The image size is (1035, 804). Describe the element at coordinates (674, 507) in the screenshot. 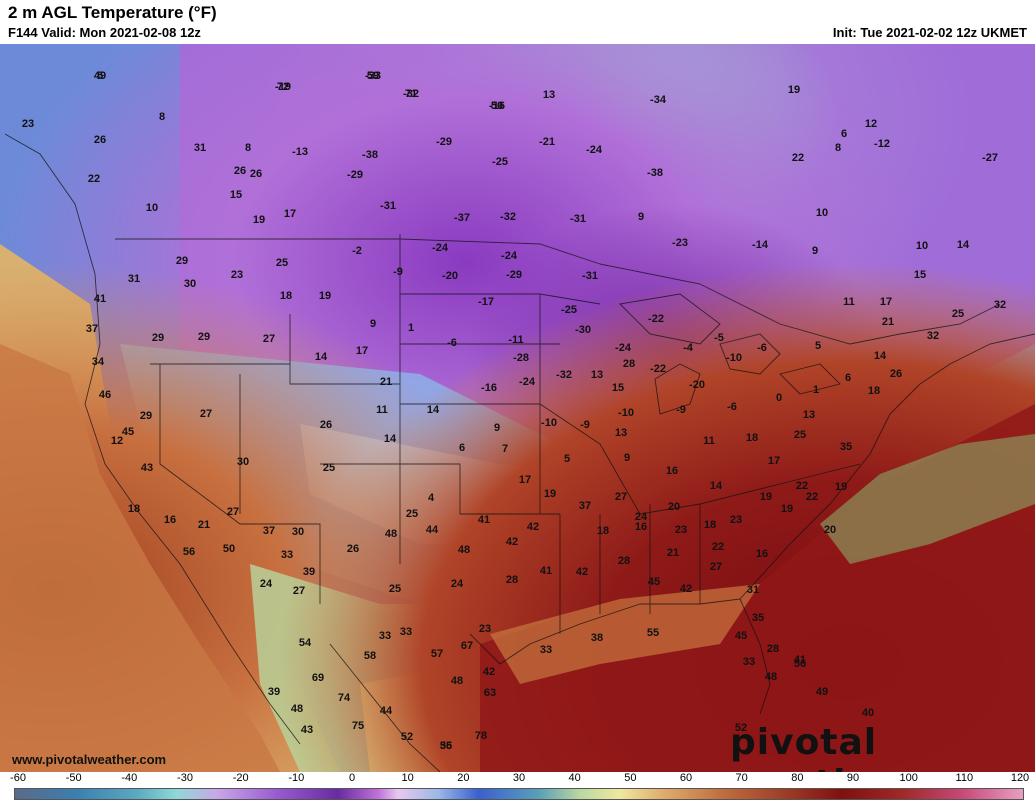

I see `temperature-value: 20` at that location.